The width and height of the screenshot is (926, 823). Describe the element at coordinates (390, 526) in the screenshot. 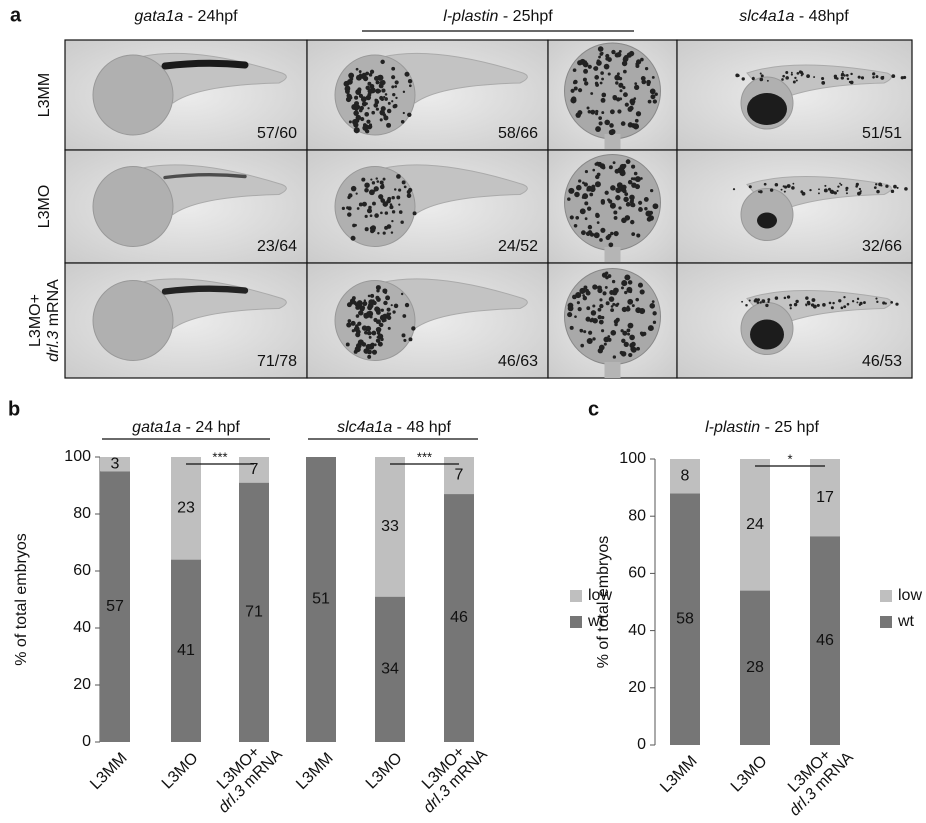

I see `count-label: 33` at that location.